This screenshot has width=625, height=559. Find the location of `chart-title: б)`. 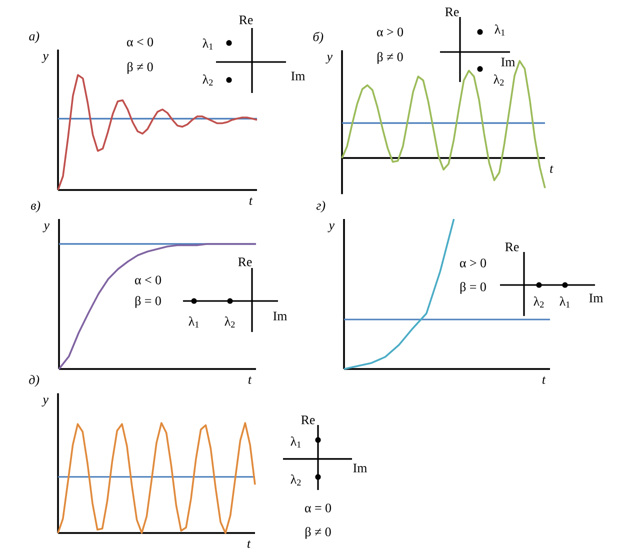

chart-title: б) is located at coordinates (318, 38).